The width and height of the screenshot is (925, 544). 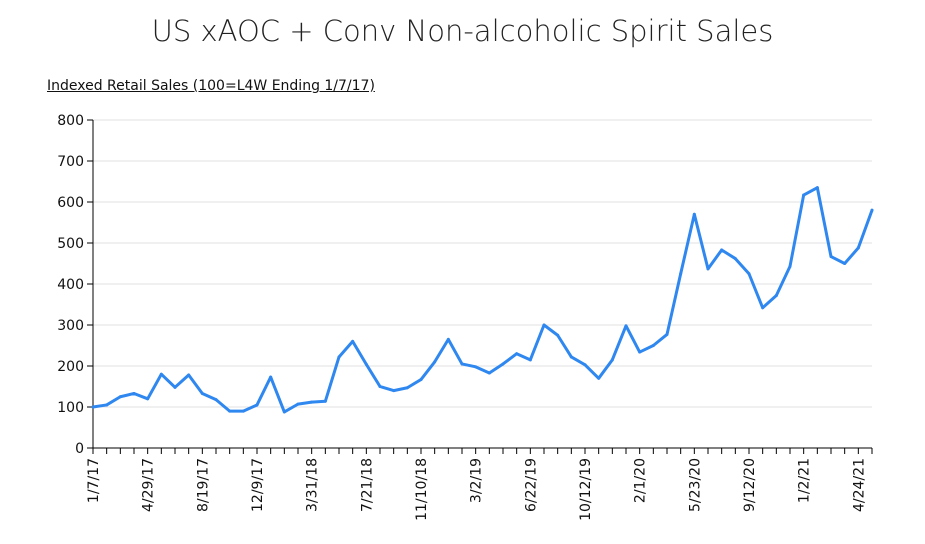 I want to click on x-tick-label: 10/12/19, so click(x=586, y=489).